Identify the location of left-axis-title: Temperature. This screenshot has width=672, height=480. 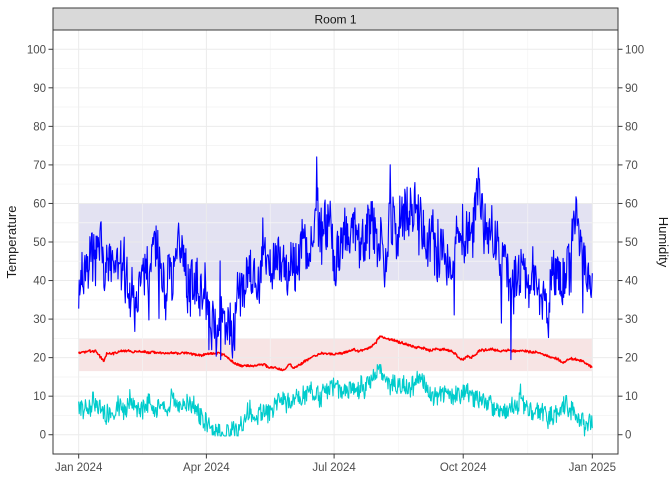
(11, 242).